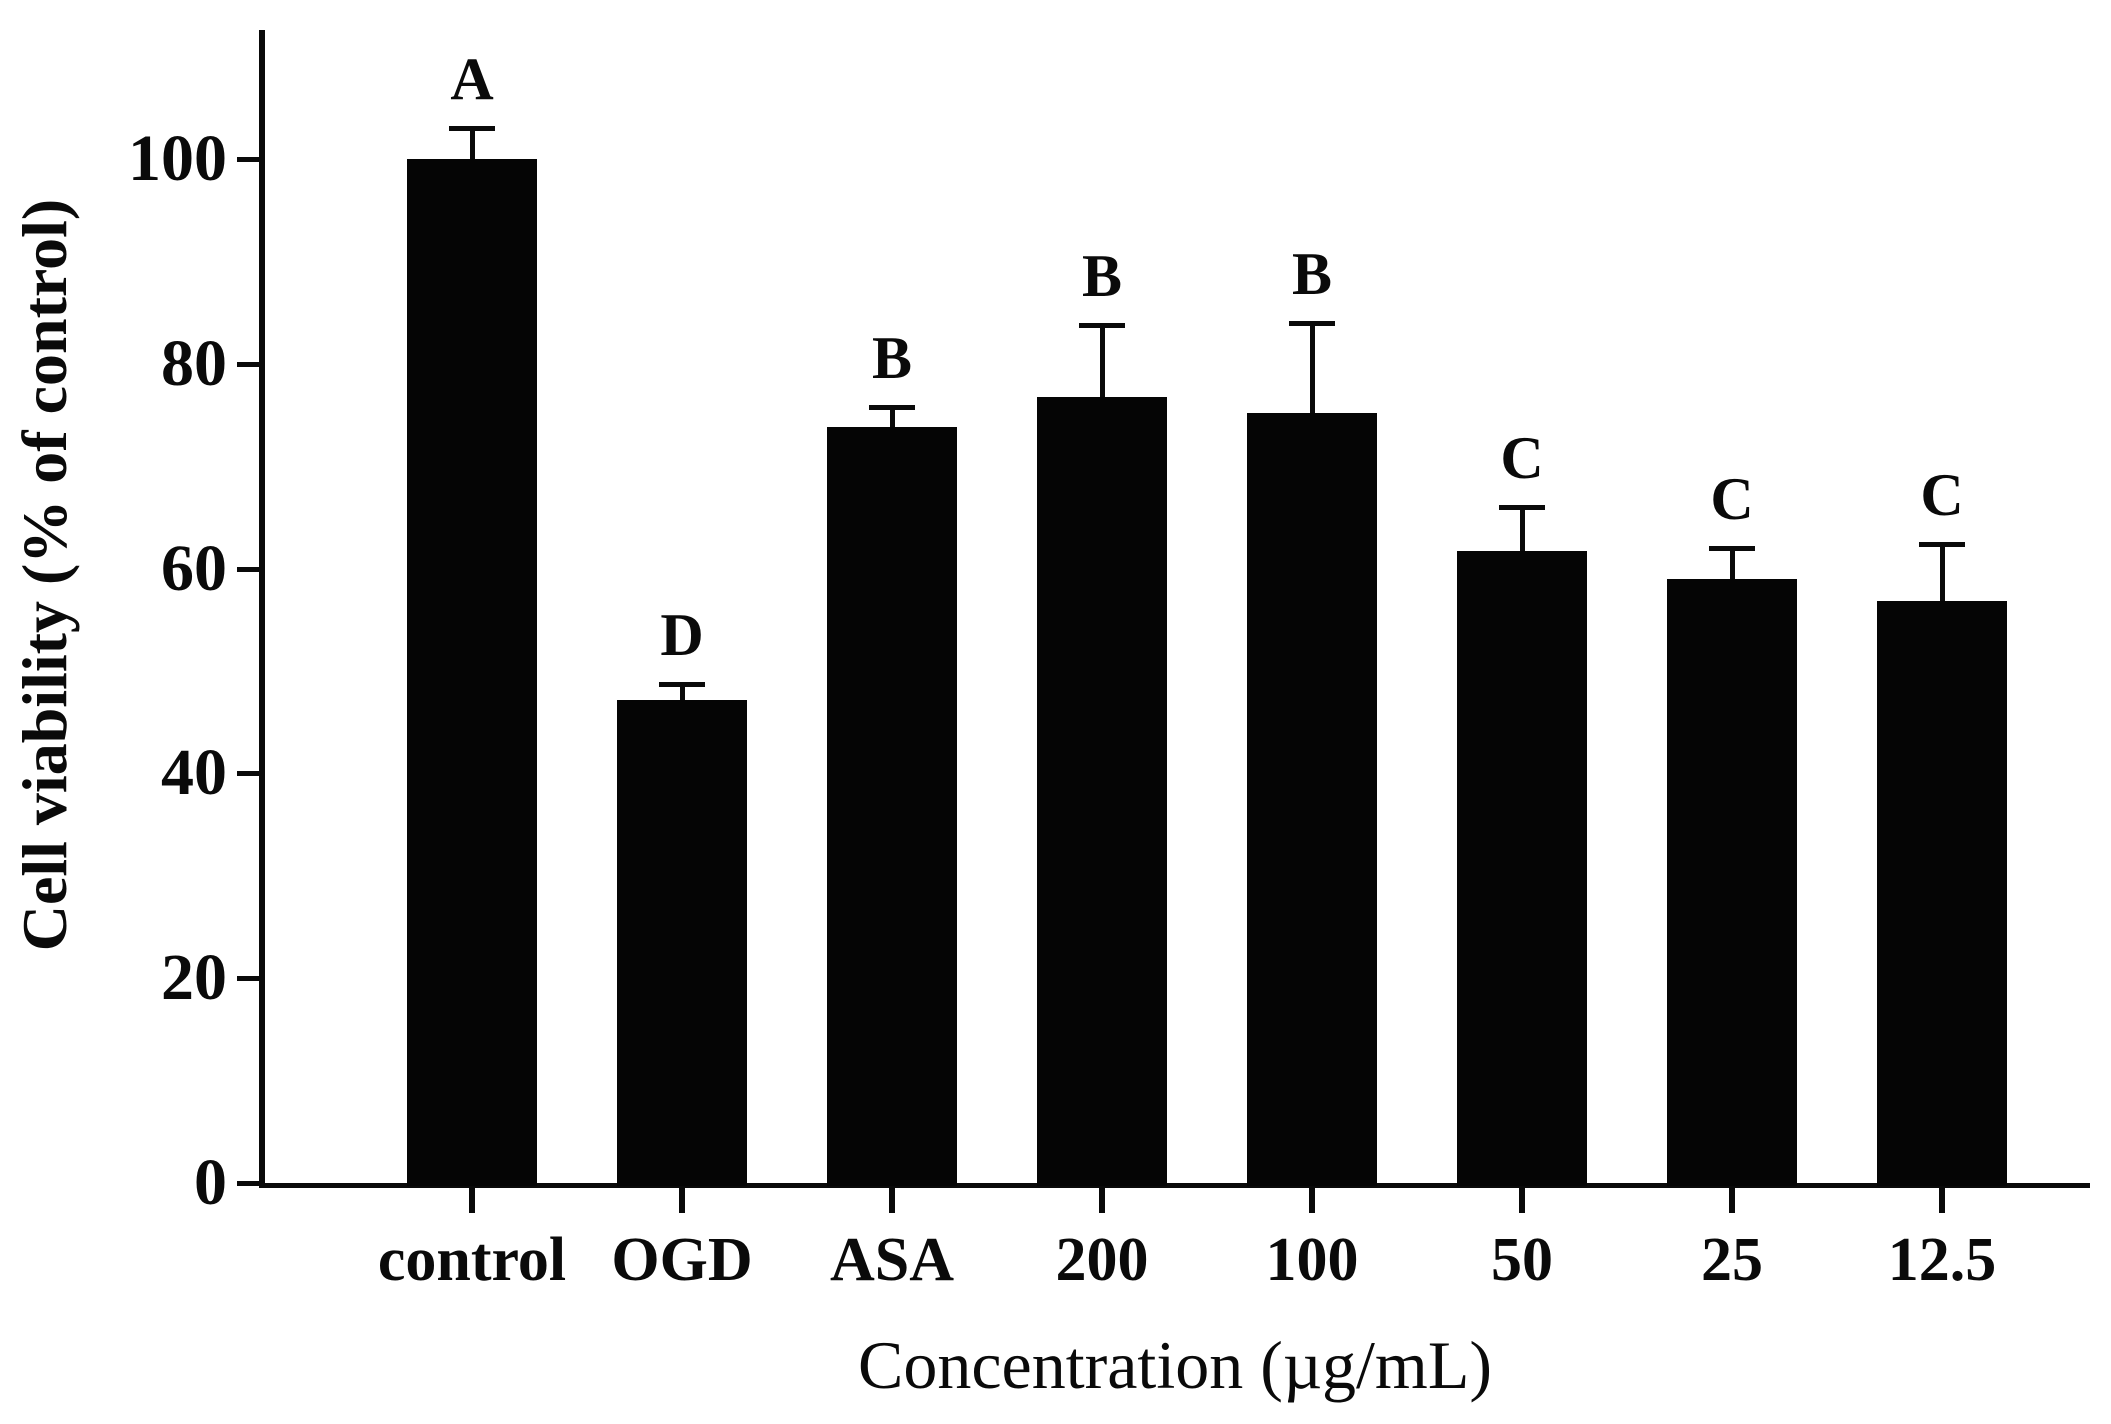 The height and width of the screenshot is (1424, 2111). Describe the element at coordinates (682, 942) in the screenshot. I see `bar-OGD` at that location.